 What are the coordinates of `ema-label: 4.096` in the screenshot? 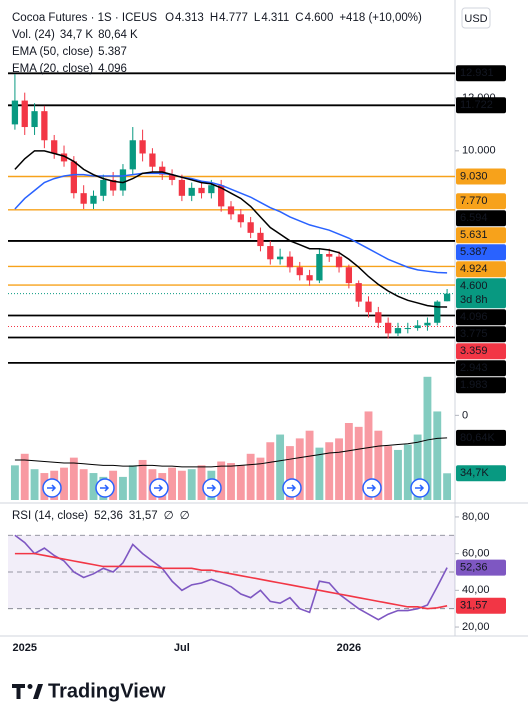 It's located at (474, 317).